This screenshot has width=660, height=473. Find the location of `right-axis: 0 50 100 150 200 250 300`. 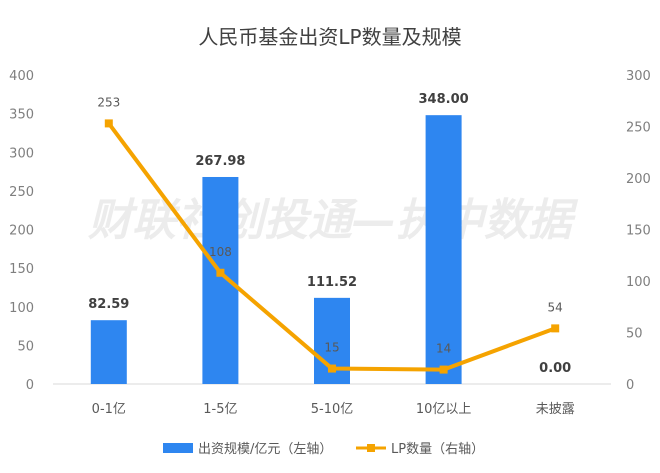

right-axis: 0 50 100 150 200 250 300 is located at coordinates (638, 231).